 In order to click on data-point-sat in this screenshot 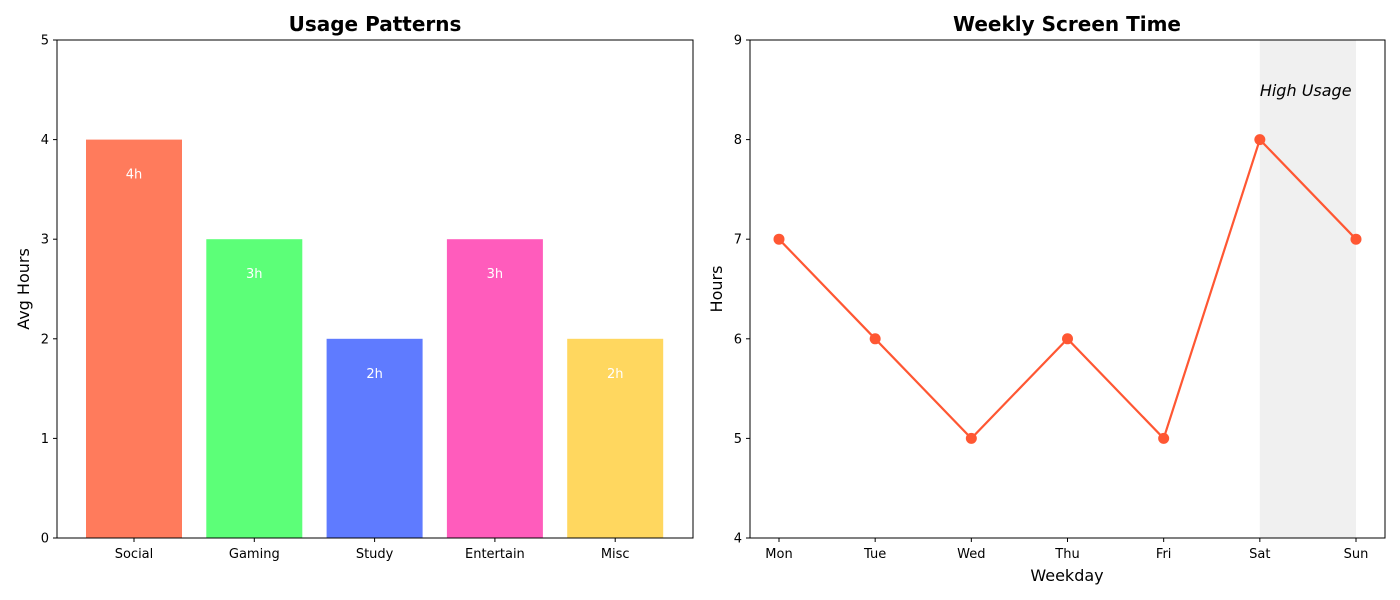, I will do `click(1260, 140)`.